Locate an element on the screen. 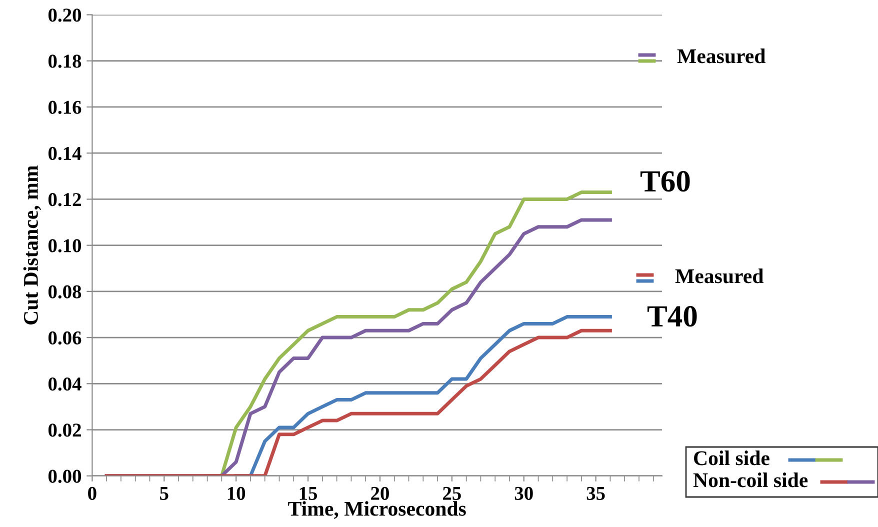 The height and width of the screenshot is (527, 878). y-tick-label: 0.18 is located at coordinates (65, 61).